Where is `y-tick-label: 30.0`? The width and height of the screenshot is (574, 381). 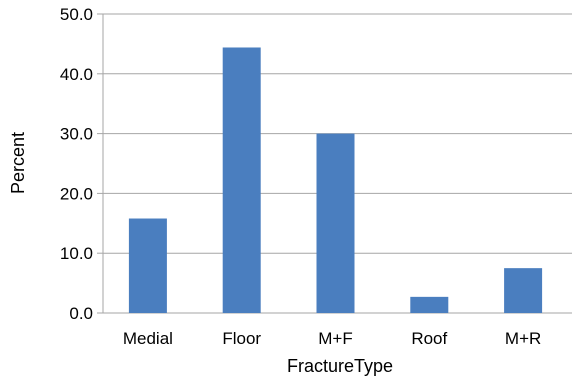 y-tick-label: 30.0 is located at coordinates (76, 134).